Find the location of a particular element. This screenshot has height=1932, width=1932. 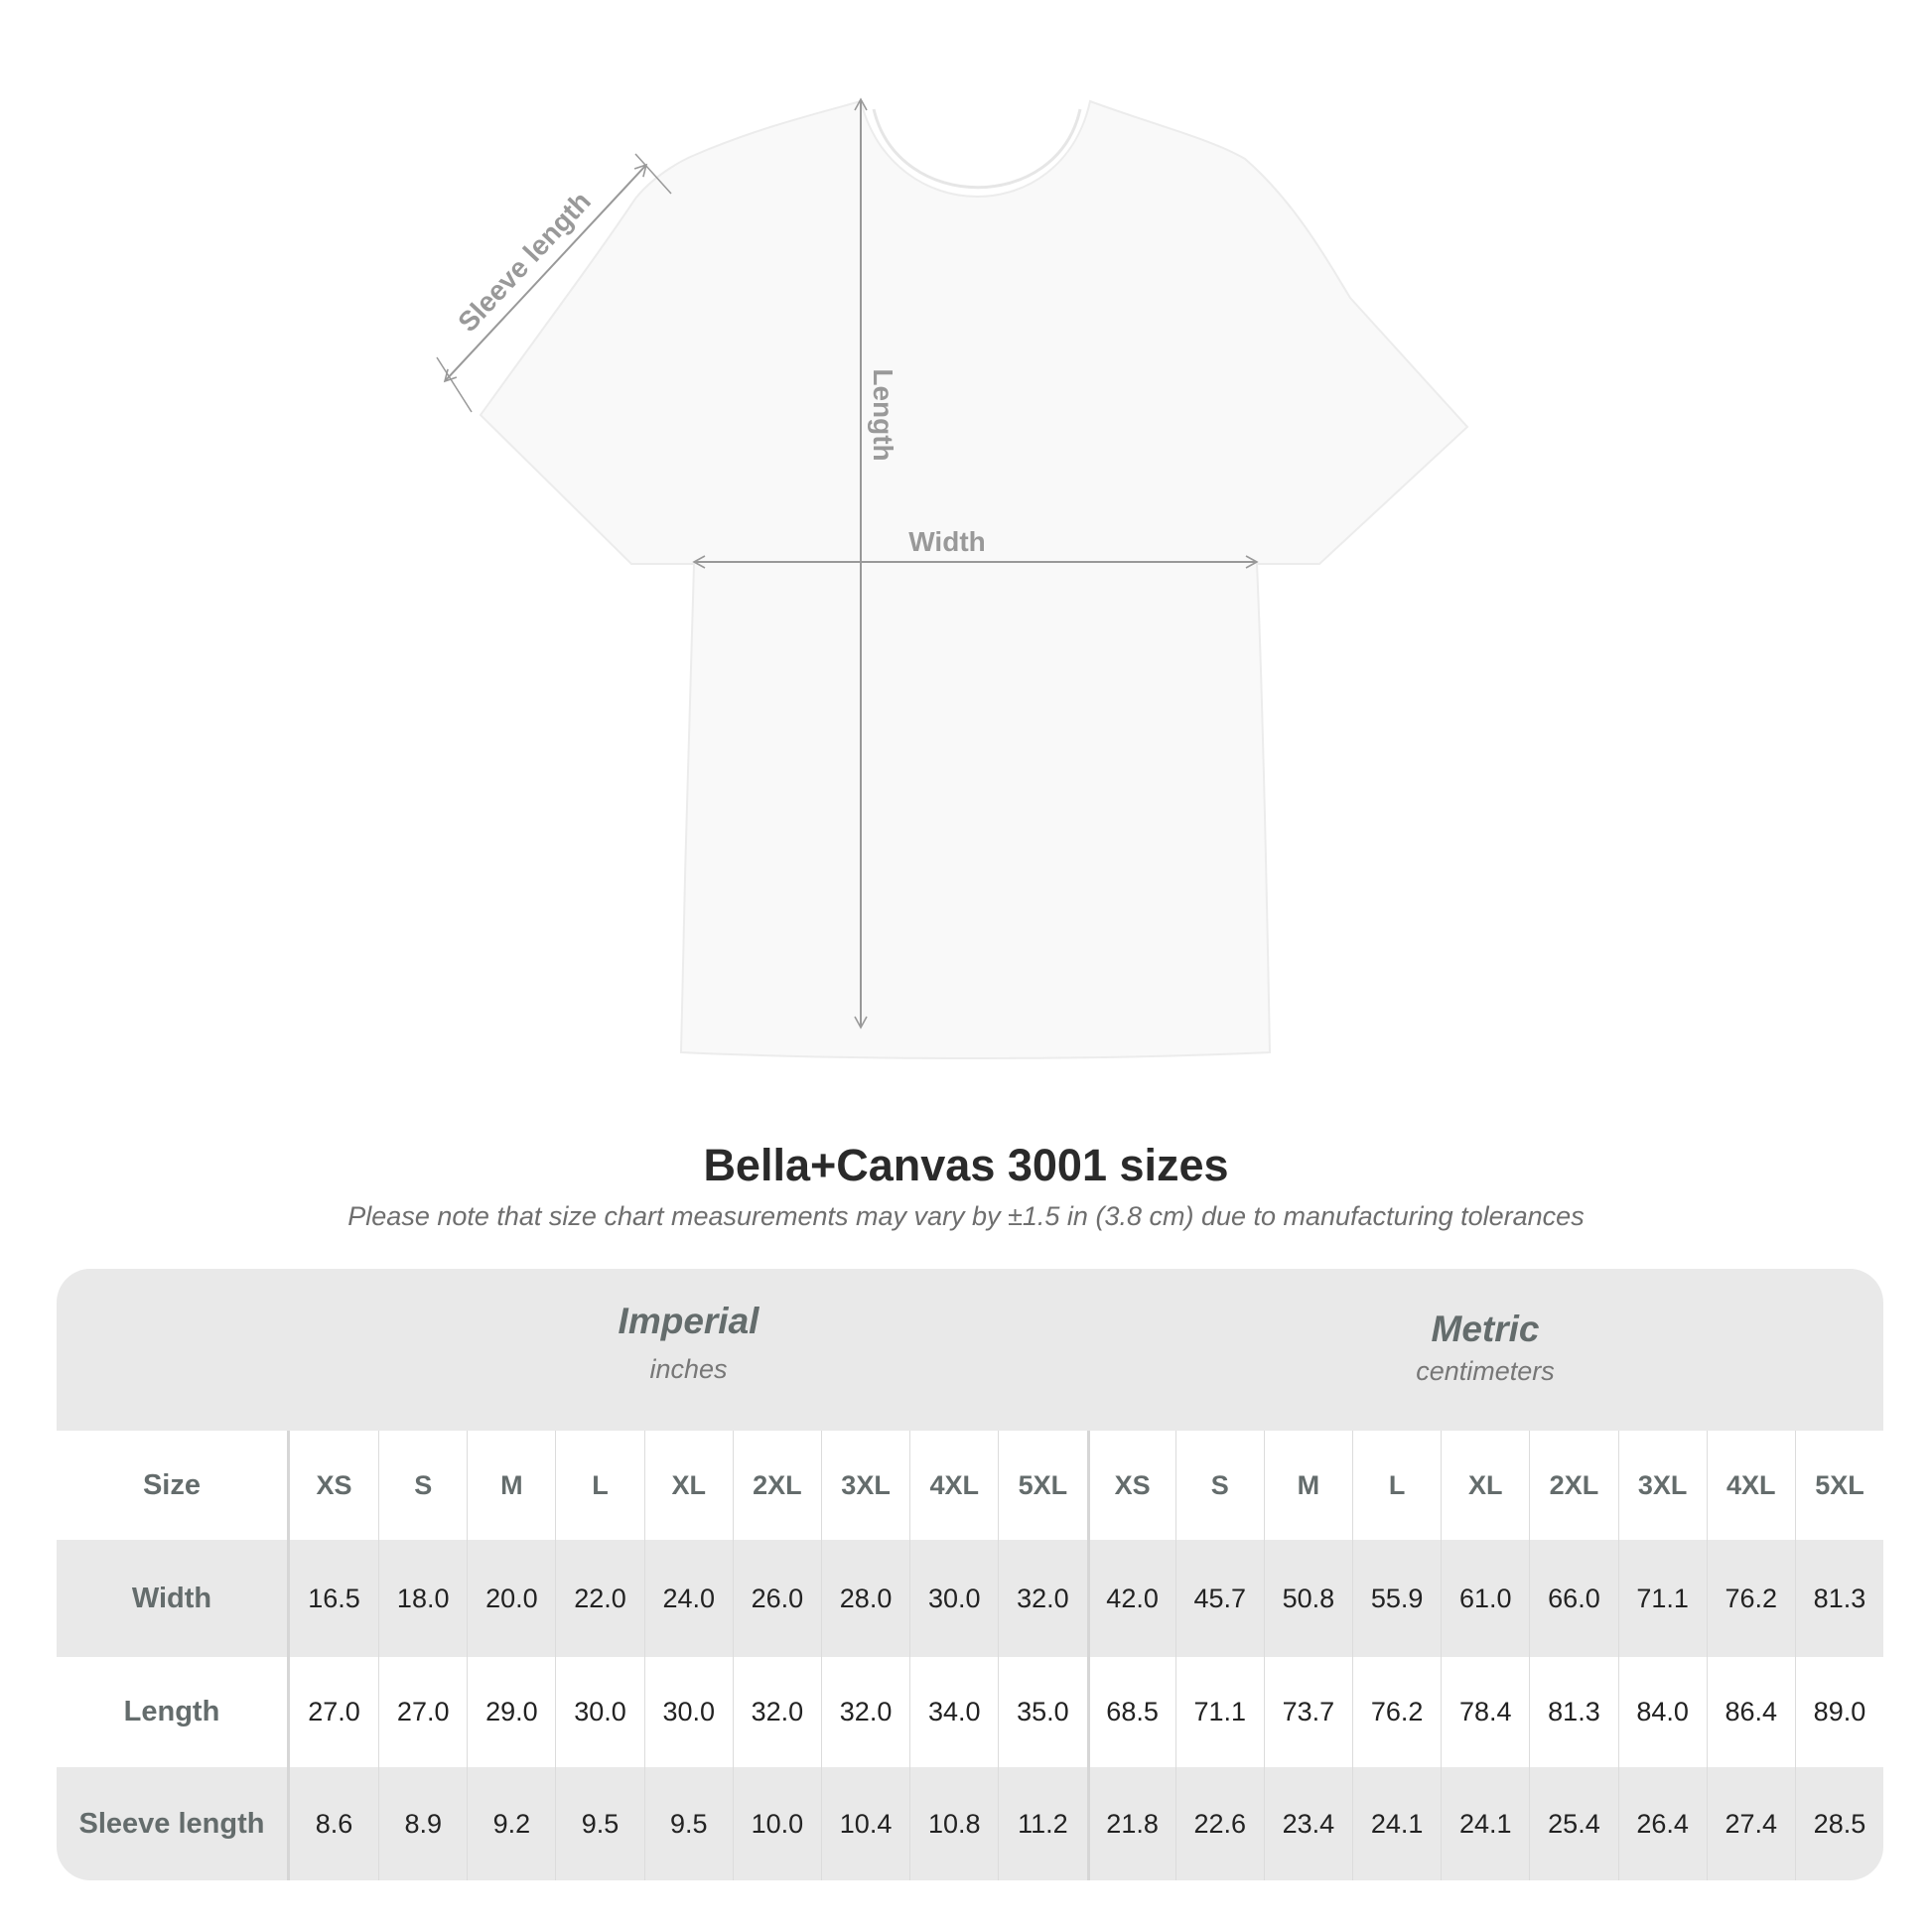

metric-size-header: 3XL is located at coordinates (1662, 1486).